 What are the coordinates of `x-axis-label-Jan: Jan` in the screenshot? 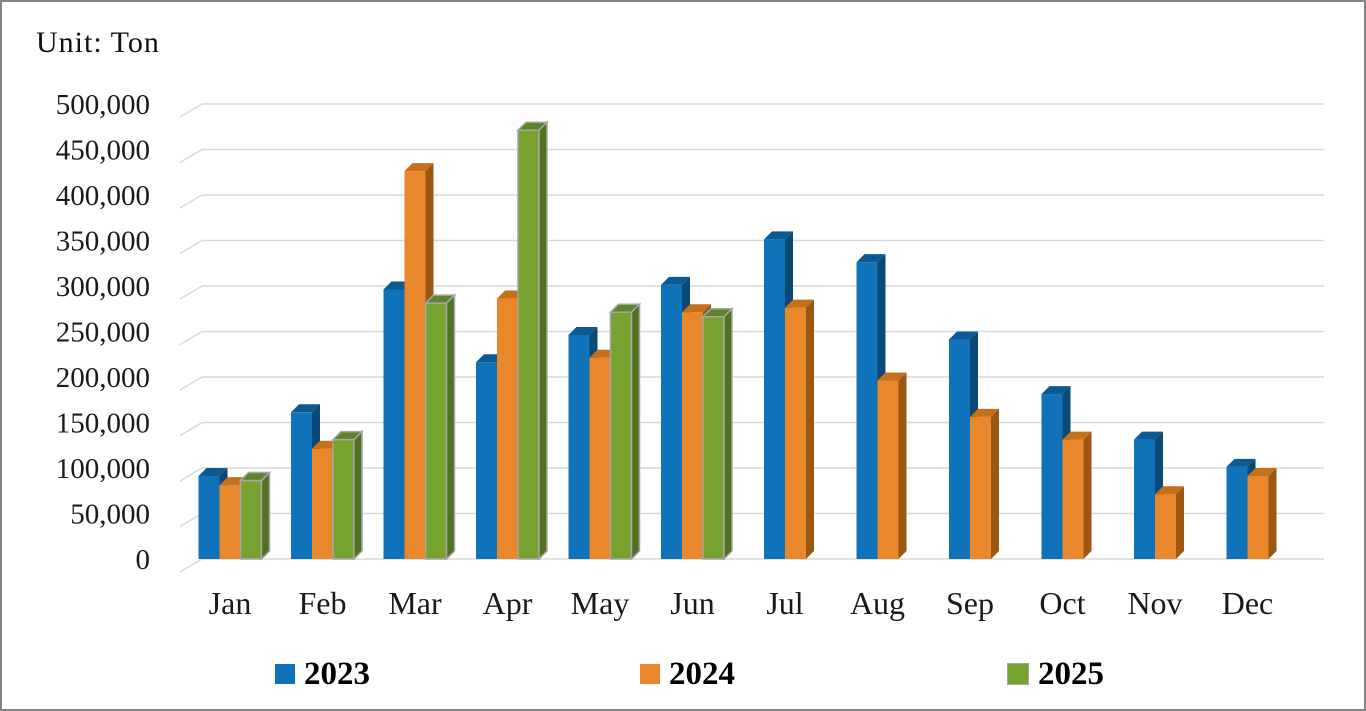 It's located at (230, 603).